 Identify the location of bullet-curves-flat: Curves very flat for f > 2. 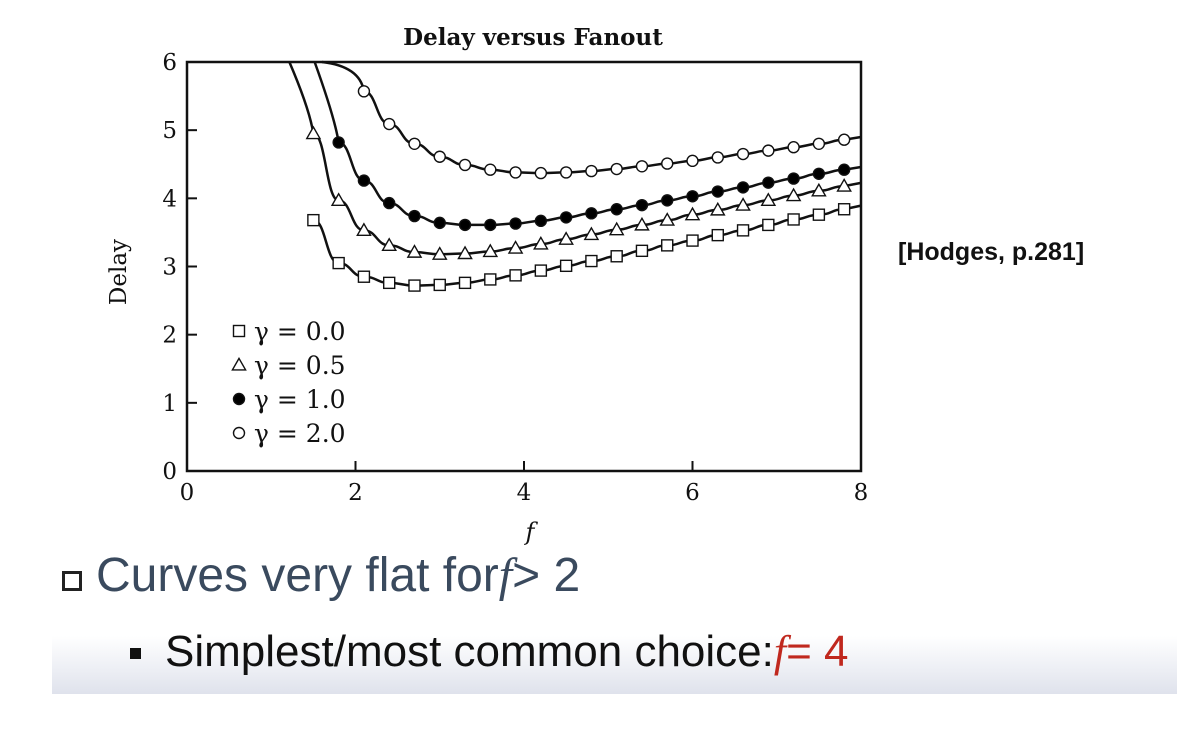
(321, 575).